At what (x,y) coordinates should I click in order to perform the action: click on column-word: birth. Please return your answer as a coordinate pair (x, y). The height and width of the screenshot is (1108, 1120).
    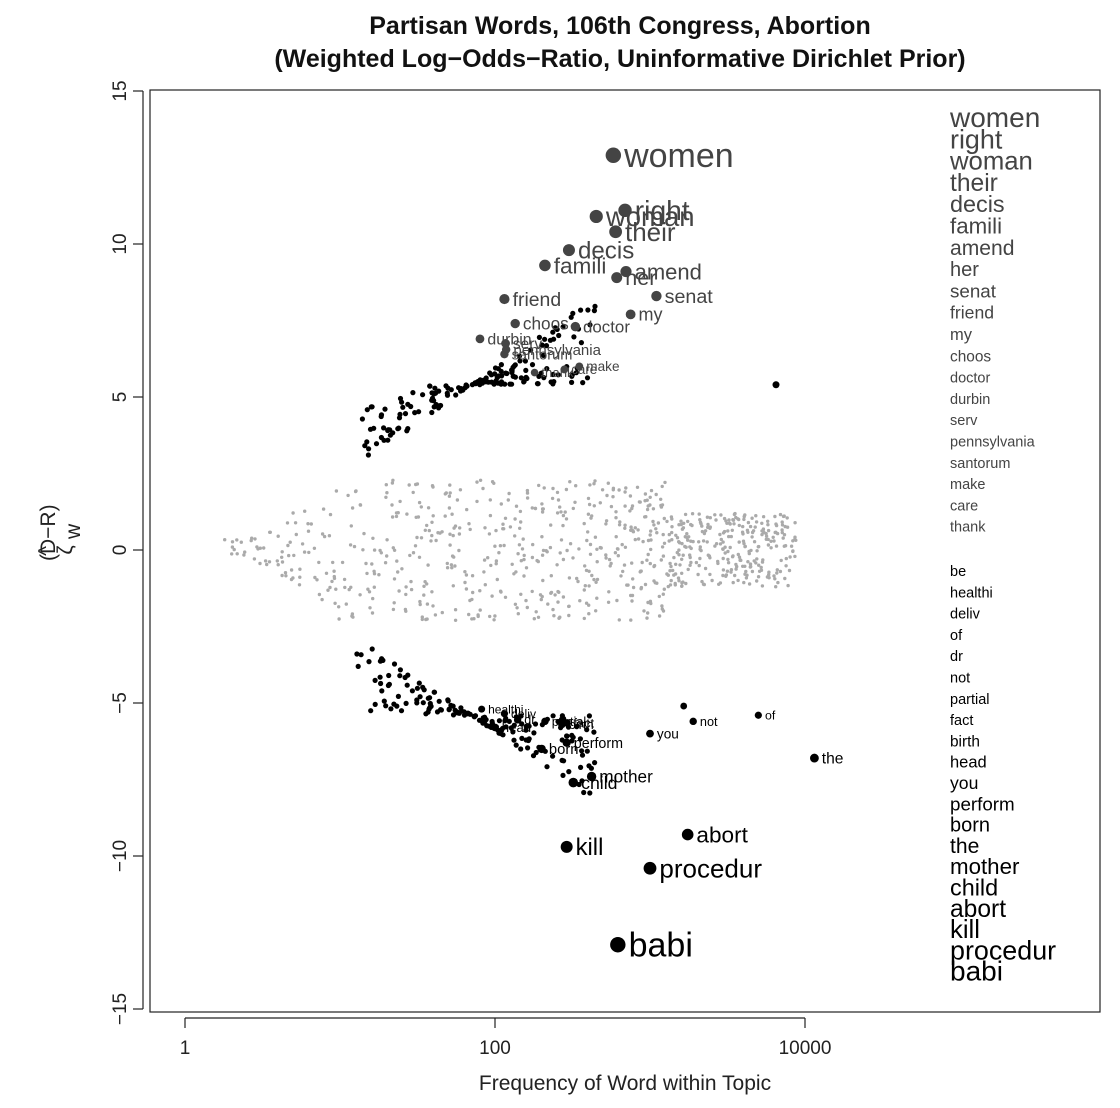
    Looking at the image, I should click on (965, 741).